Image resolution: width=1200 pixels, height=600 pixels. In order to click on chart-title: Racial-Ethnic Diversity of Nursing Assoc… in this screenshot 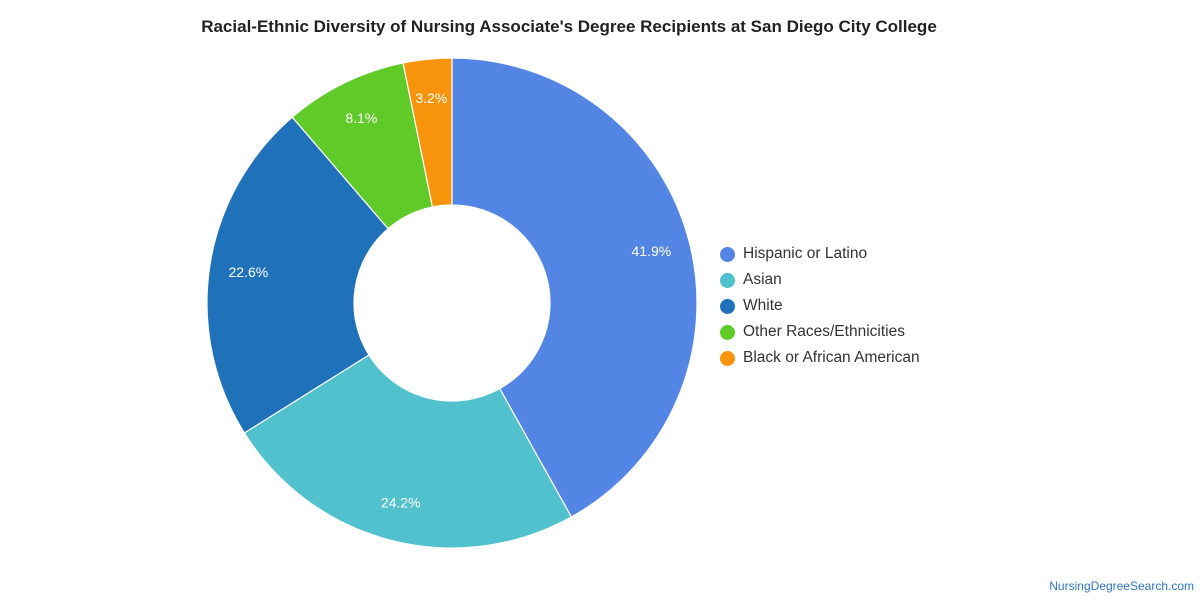, I will do `click(569, 26)`.